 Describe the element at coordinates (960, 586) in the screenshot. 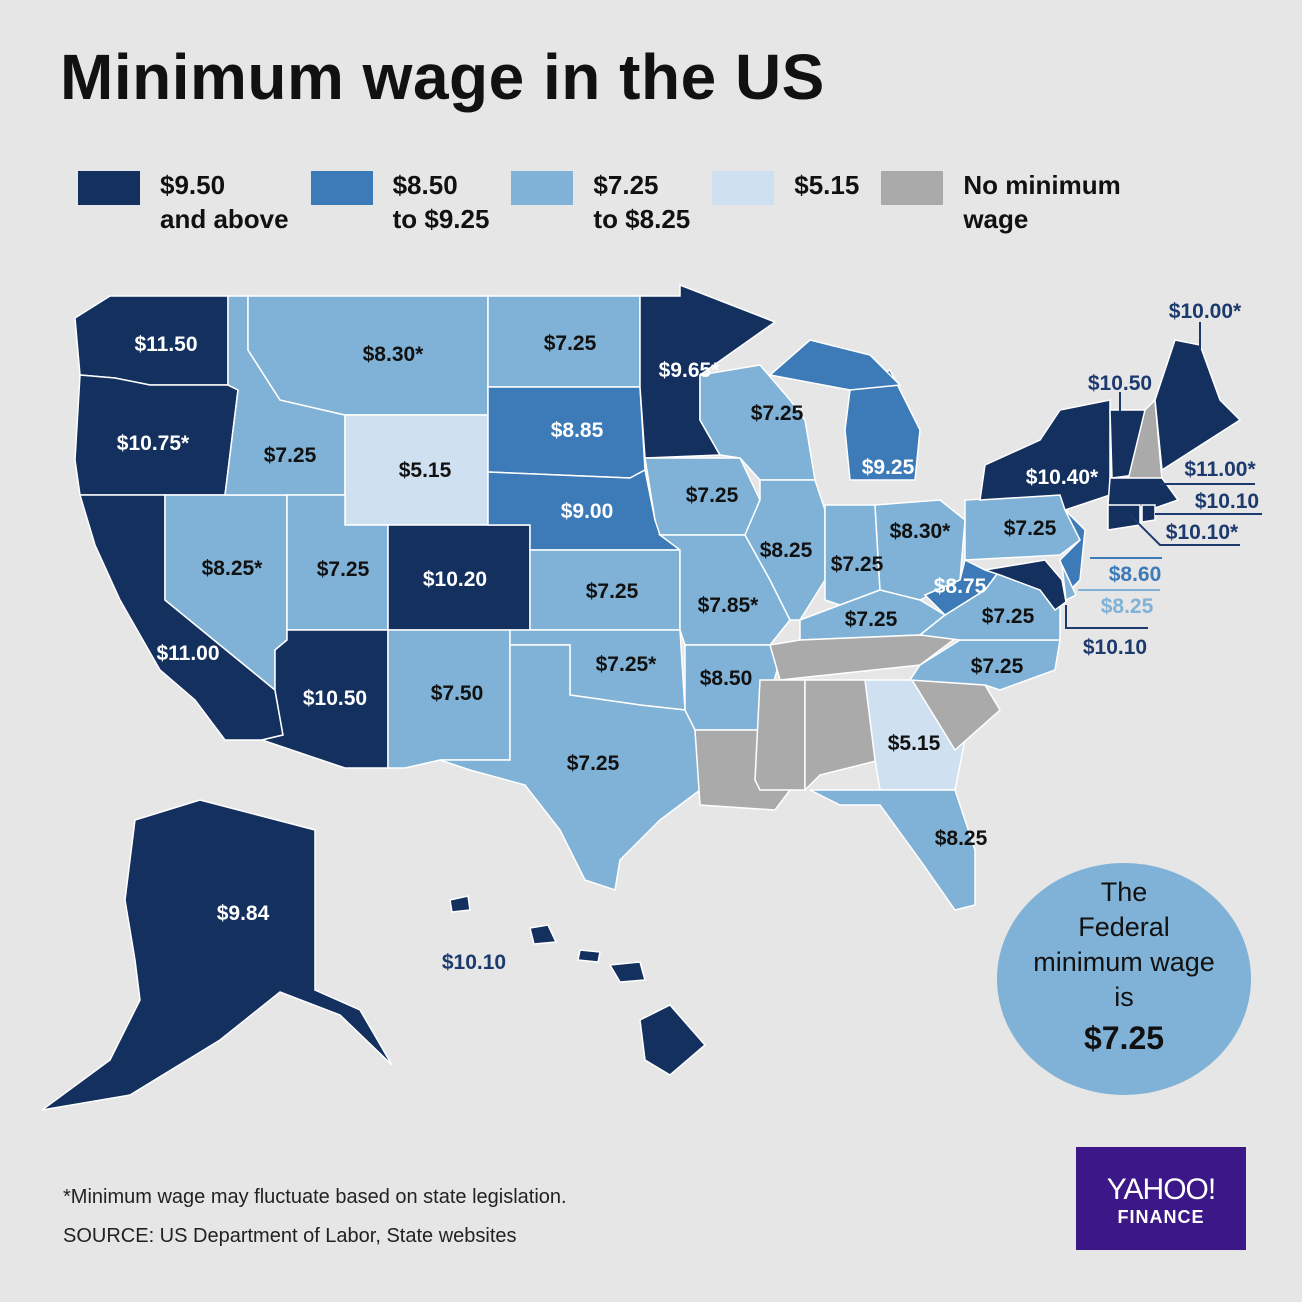

I see `wage-label-wv: $8.75` at that location.